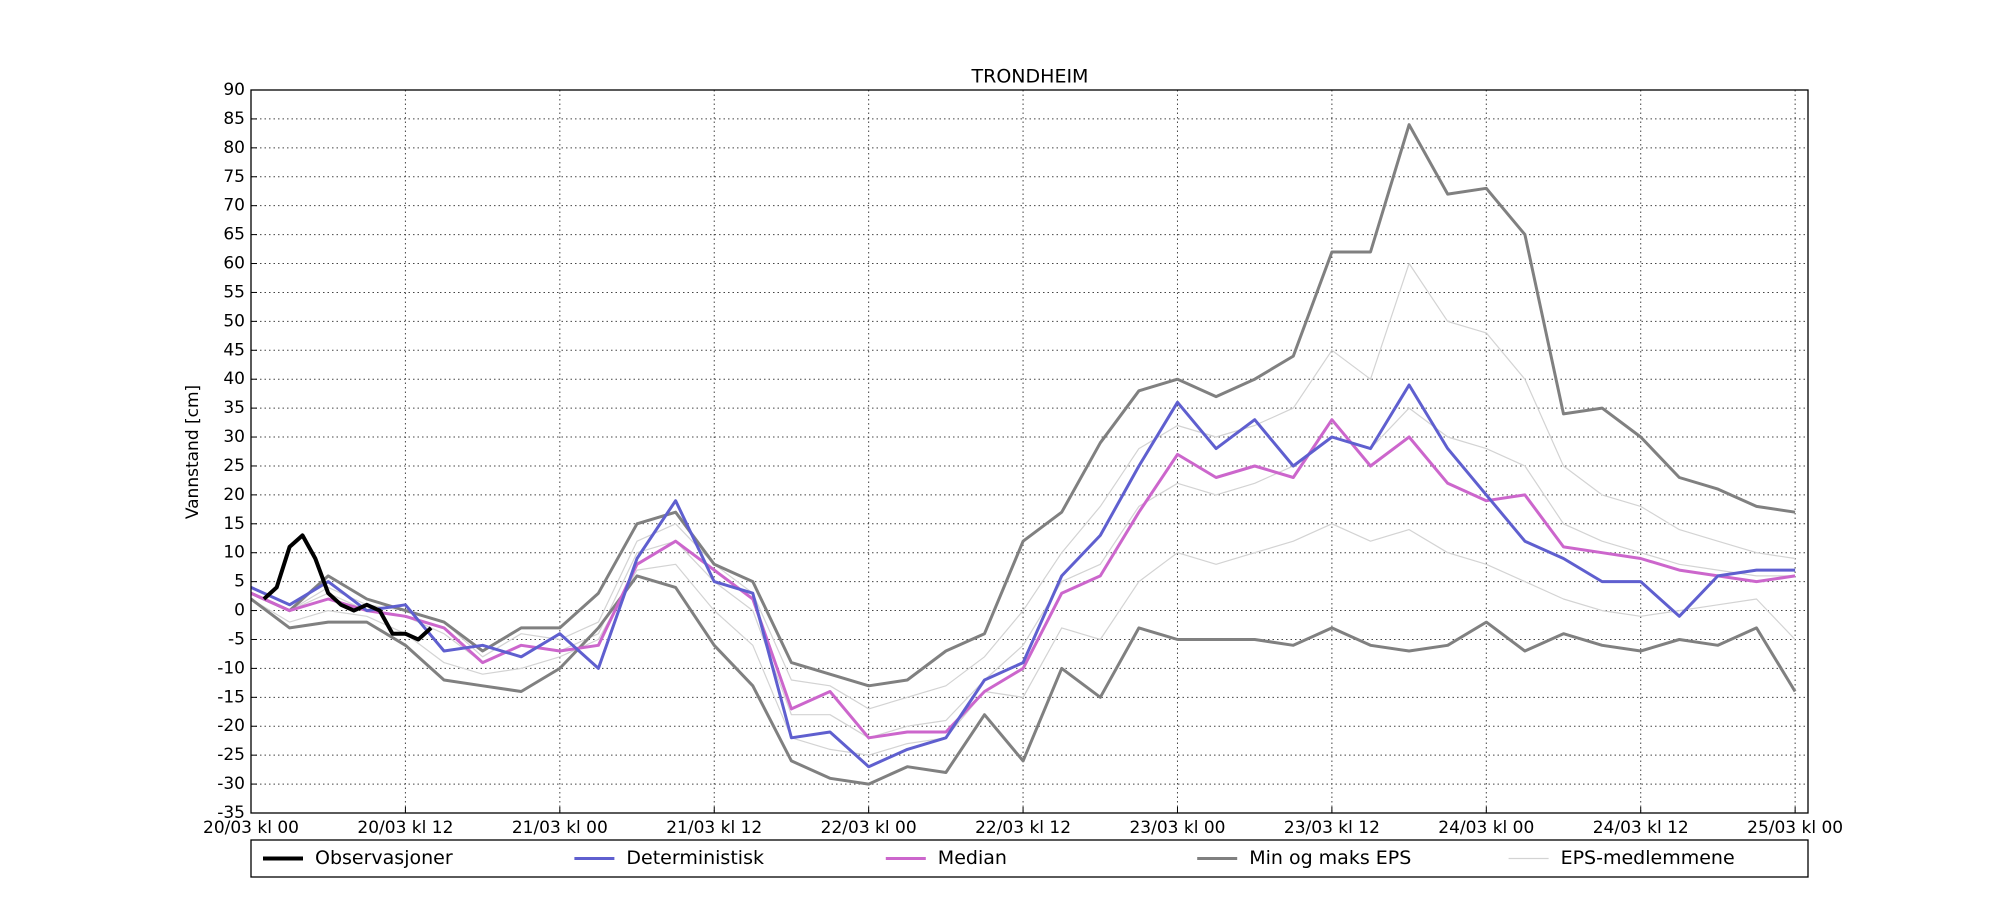 The height and width of the screenshot is (900, 2000). I want to click on legend-label: Median, so click(972, 858).